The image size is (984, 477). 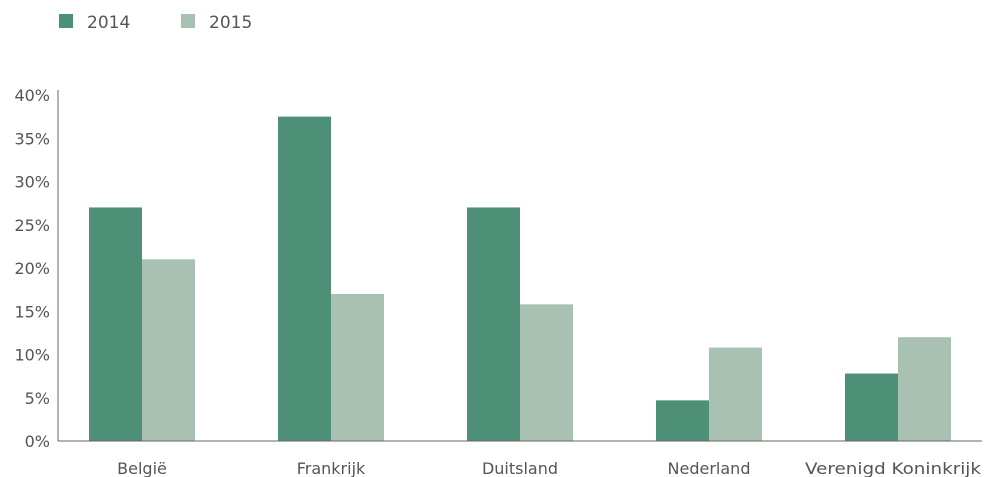 What do you see at coordinates (37, 441) in the screenshot?
I see `y-tick-label: 0%` at bounding box center [37, 441].